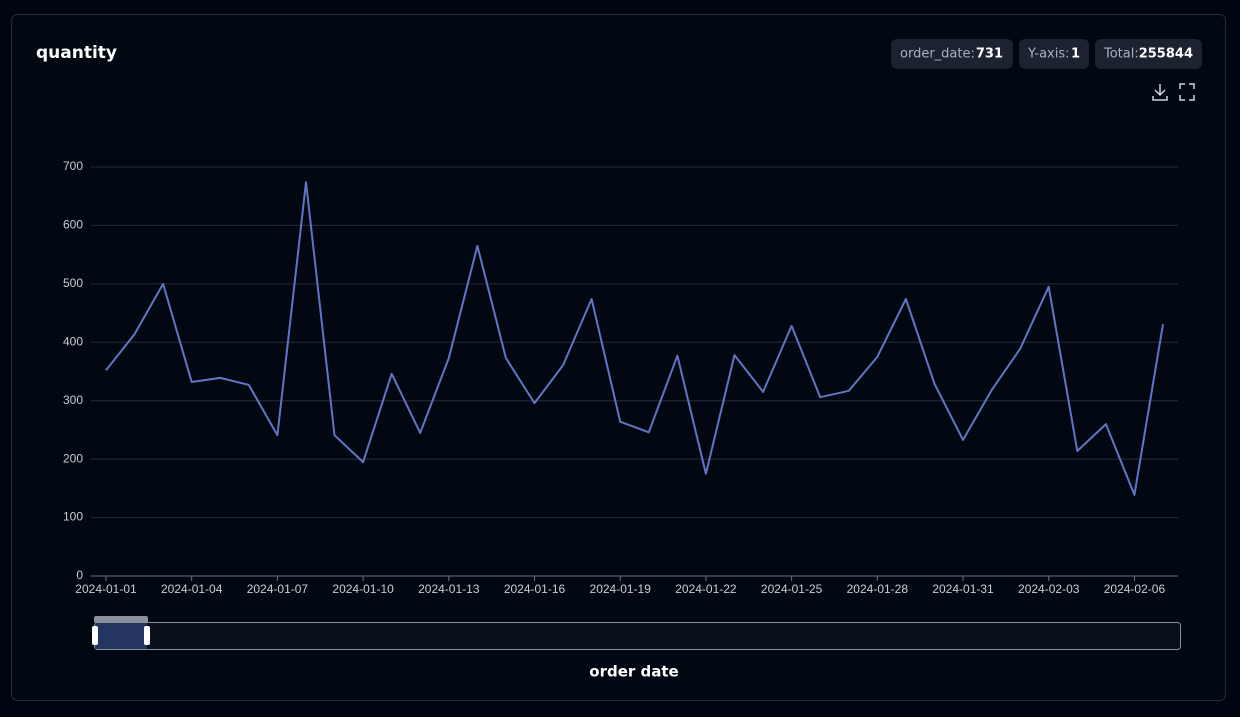 Image resolution: width=1240 pixels, height=717 pixels. Describe the element at coordinates (363, 589) in the screenshot. I see `x-tick-label: 2024-01-10` at that location.